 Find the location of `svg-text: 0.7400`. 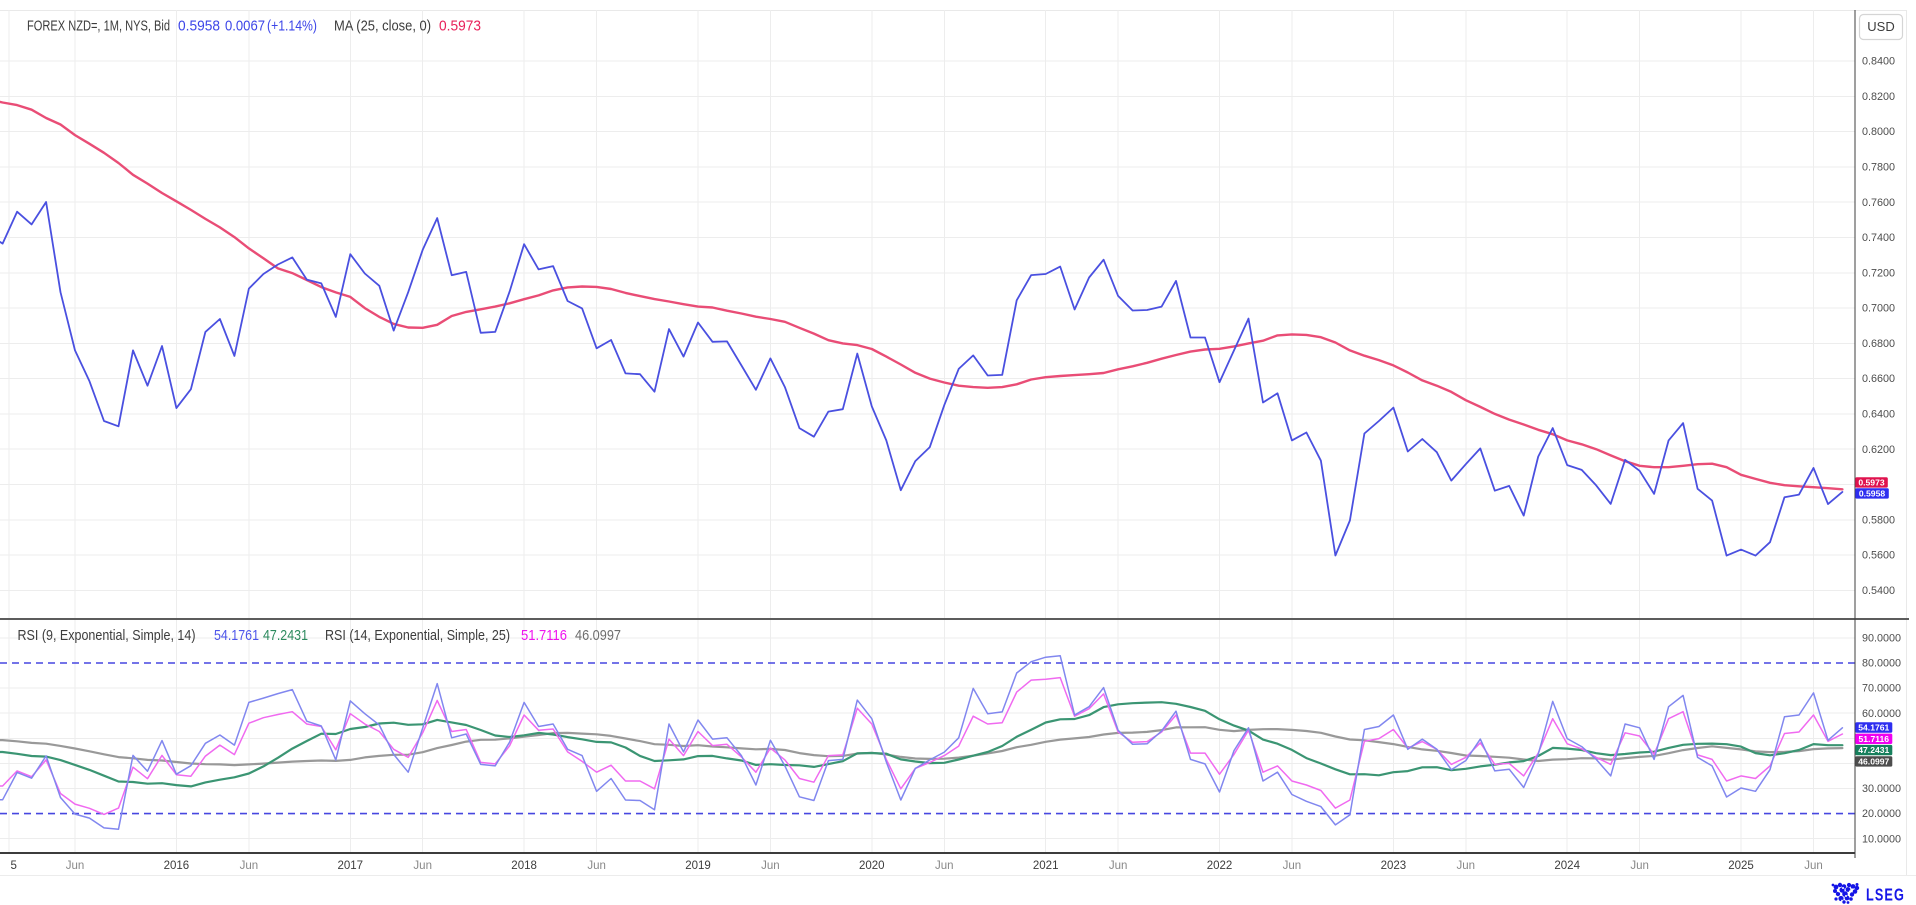

svg-text: 0.7400 is located at coordinates (1878, 238).